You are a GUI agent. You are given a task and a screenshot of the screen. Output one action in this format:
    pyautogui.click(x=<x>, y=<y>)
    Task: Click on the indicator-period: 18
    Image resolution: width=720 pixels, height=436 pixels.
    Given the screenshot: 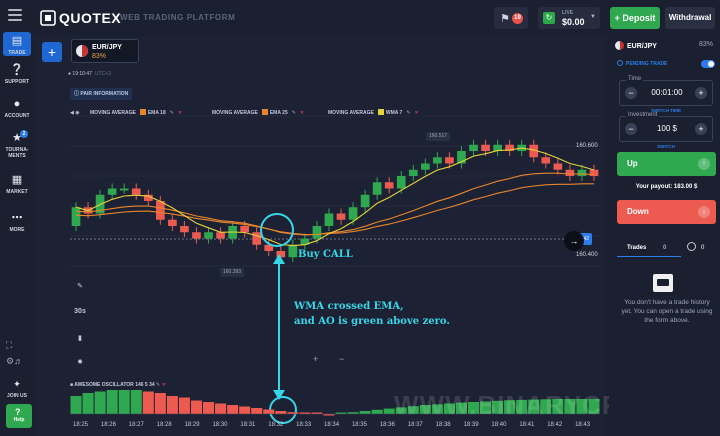 What is the action you would take?
    pyautogui.click(x=163, y=113)
    